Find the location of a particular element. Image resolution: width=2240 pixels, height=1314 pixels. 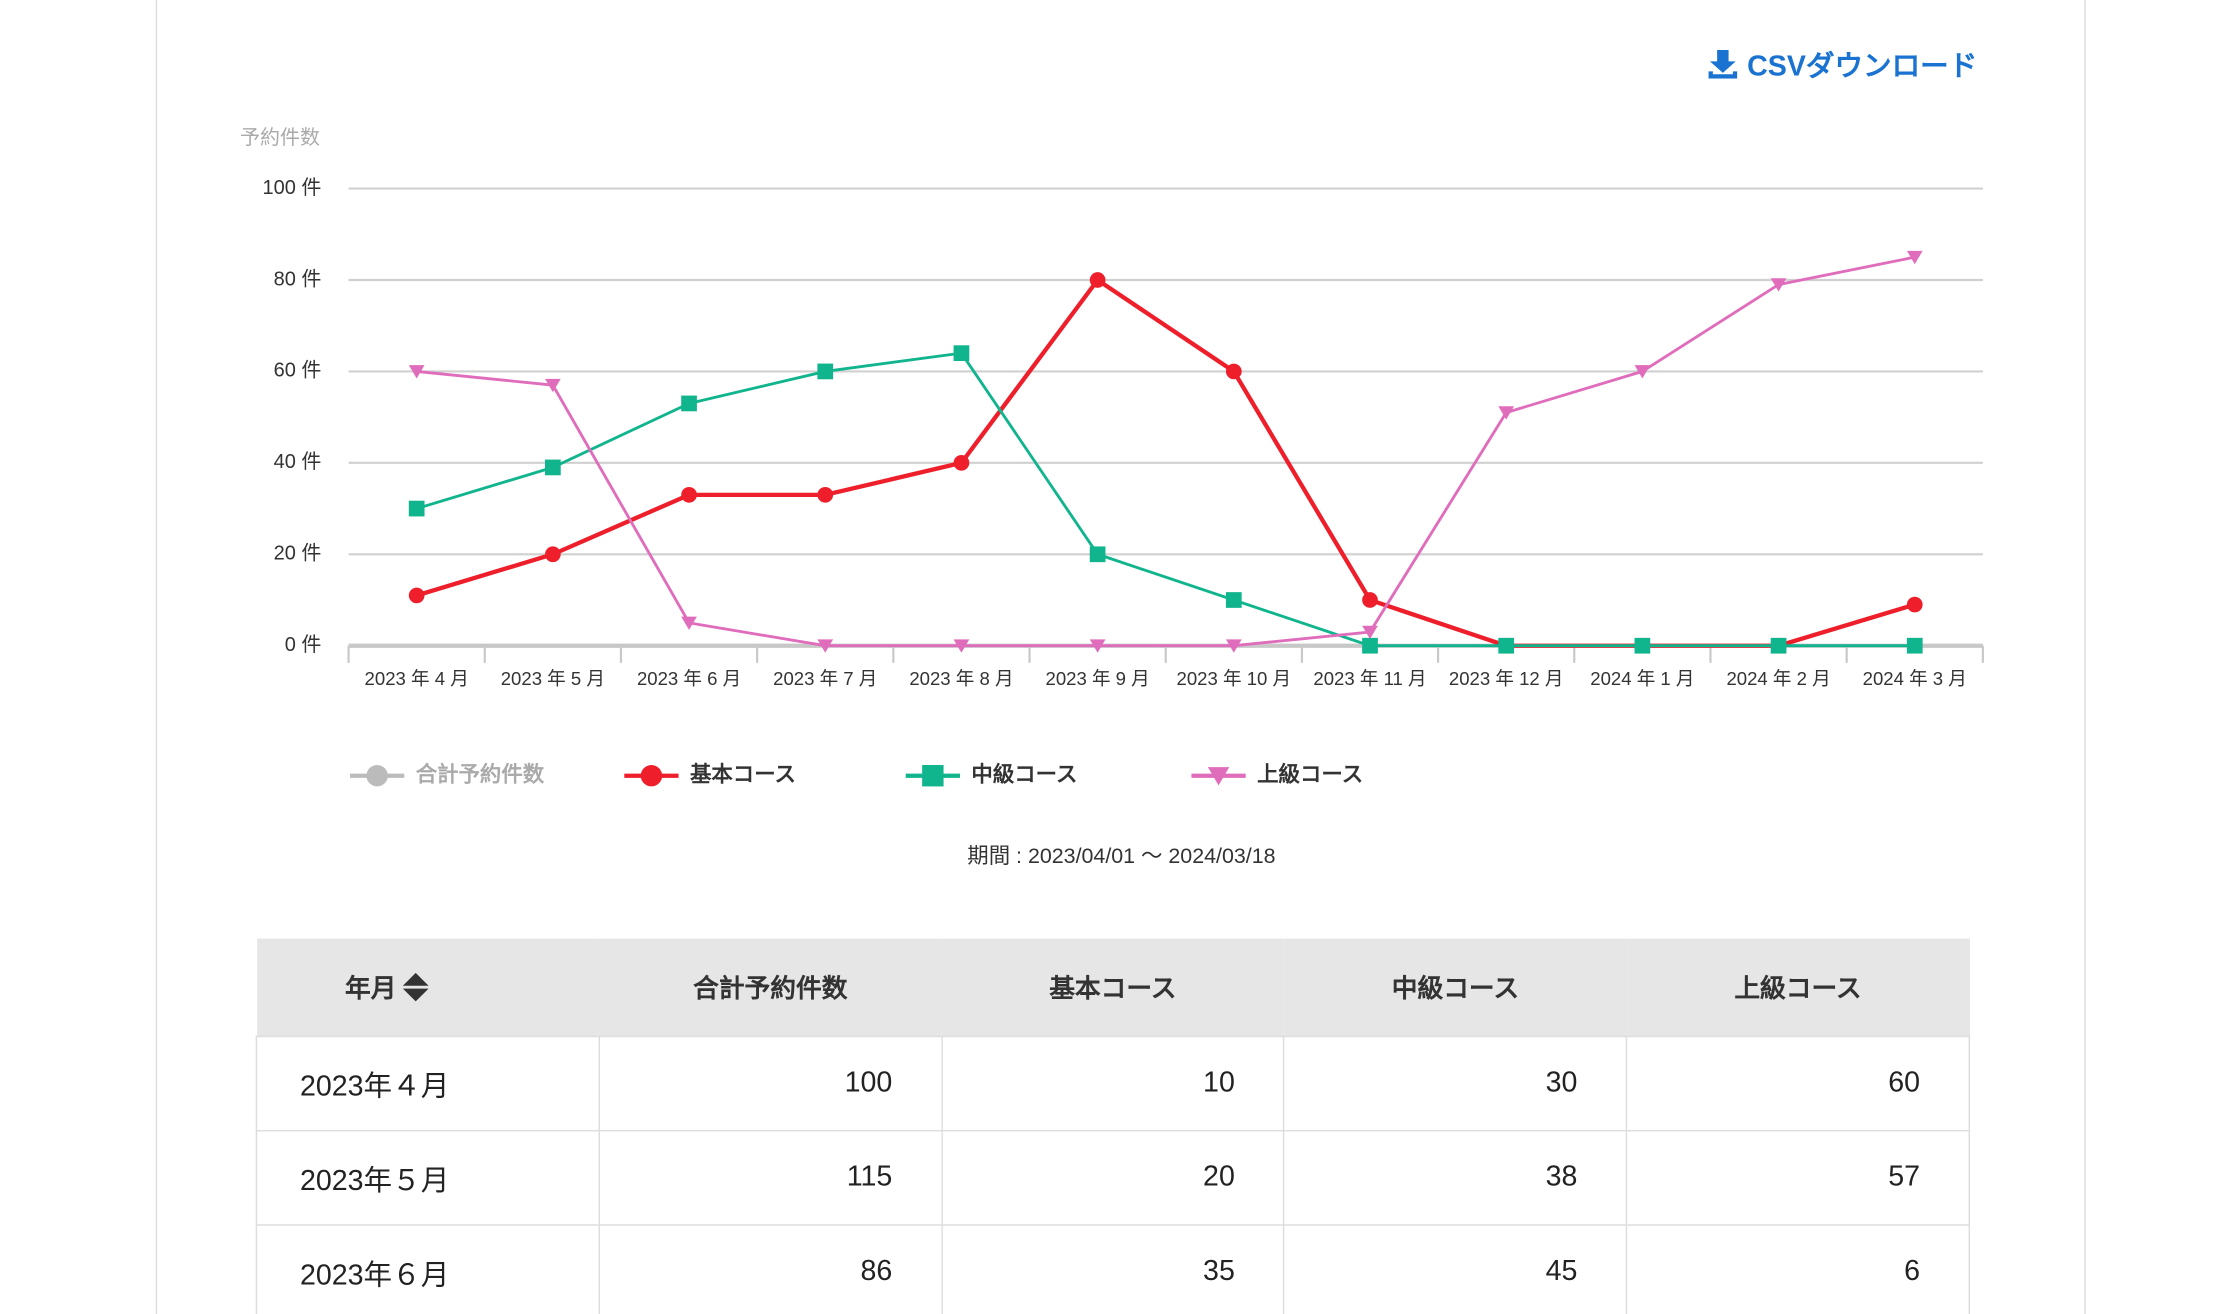

y-tick-label: 0 件 is located at coordinates (303, 644).